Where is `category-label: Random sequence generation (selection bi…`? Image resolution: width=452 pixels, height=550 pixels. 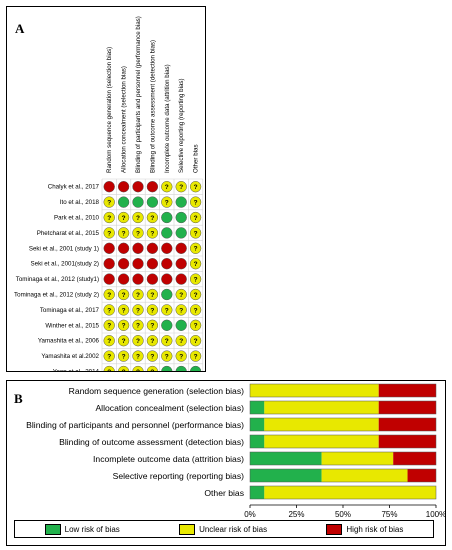
category-label: Random sequence generation (selection bi… is located at coordinates (156, 391).